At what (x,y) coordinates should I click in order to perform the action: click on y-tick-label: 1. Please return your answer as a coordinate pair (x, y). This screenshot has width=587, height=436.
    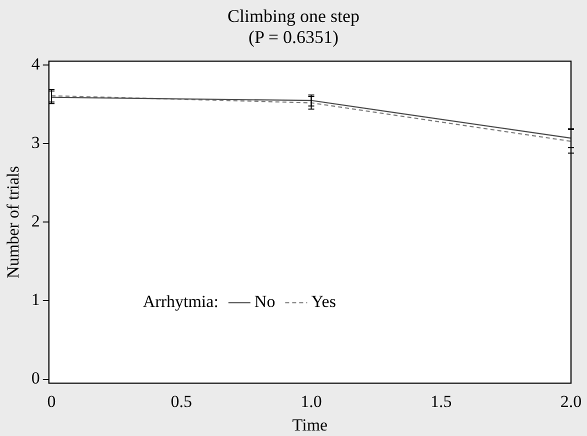
    Looking at the image, I should click on (35, 300).